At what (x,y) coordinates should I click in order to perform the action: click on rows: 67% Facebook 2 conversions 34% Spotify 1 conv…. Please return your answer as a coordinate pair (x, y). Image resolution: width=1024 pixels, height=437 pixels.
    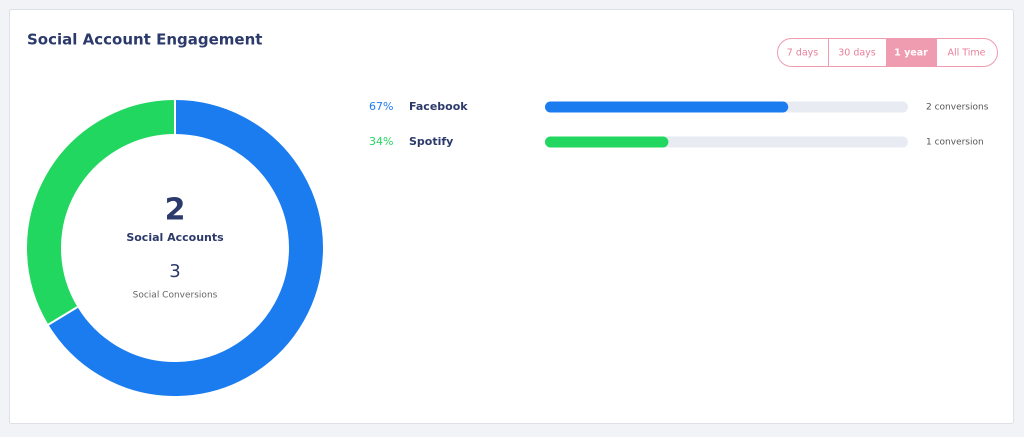
    Looking at the image, I should click on (679, 124).